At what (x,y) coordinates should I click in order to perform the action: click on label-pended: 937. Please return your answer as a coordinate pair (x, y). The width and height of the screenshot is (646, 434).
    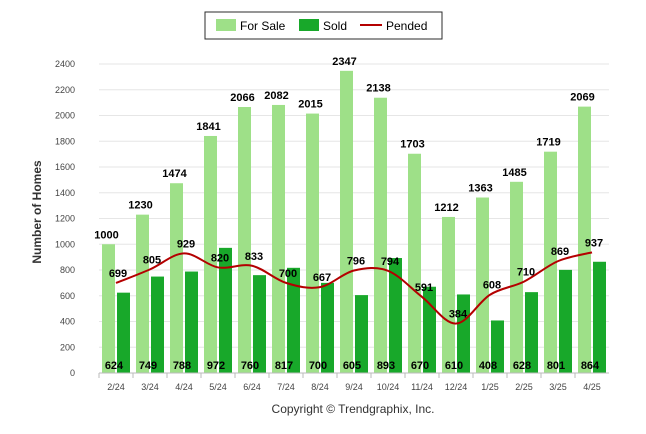
    Looking at the image, I should click on (594, 243).